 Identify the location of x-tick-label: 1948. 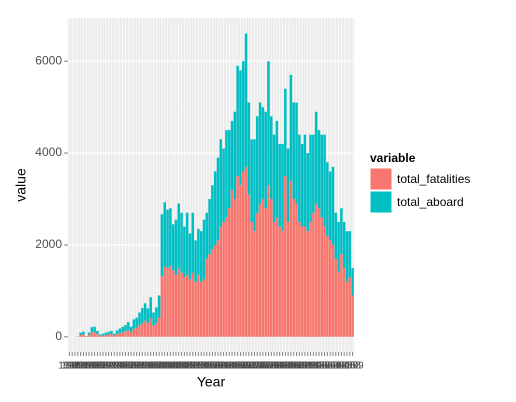
(181, 366).